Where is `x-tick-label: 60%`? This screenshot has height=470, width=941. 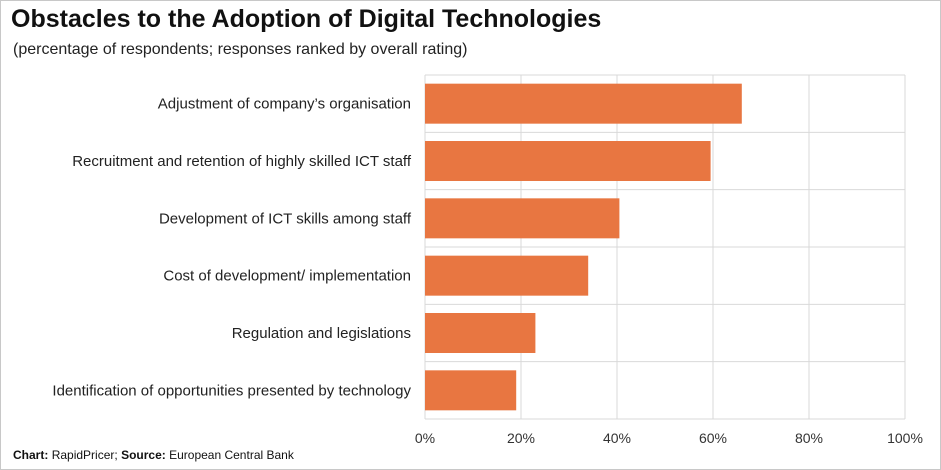
x-tick-label: 60% is located at coordinates (713, 438).